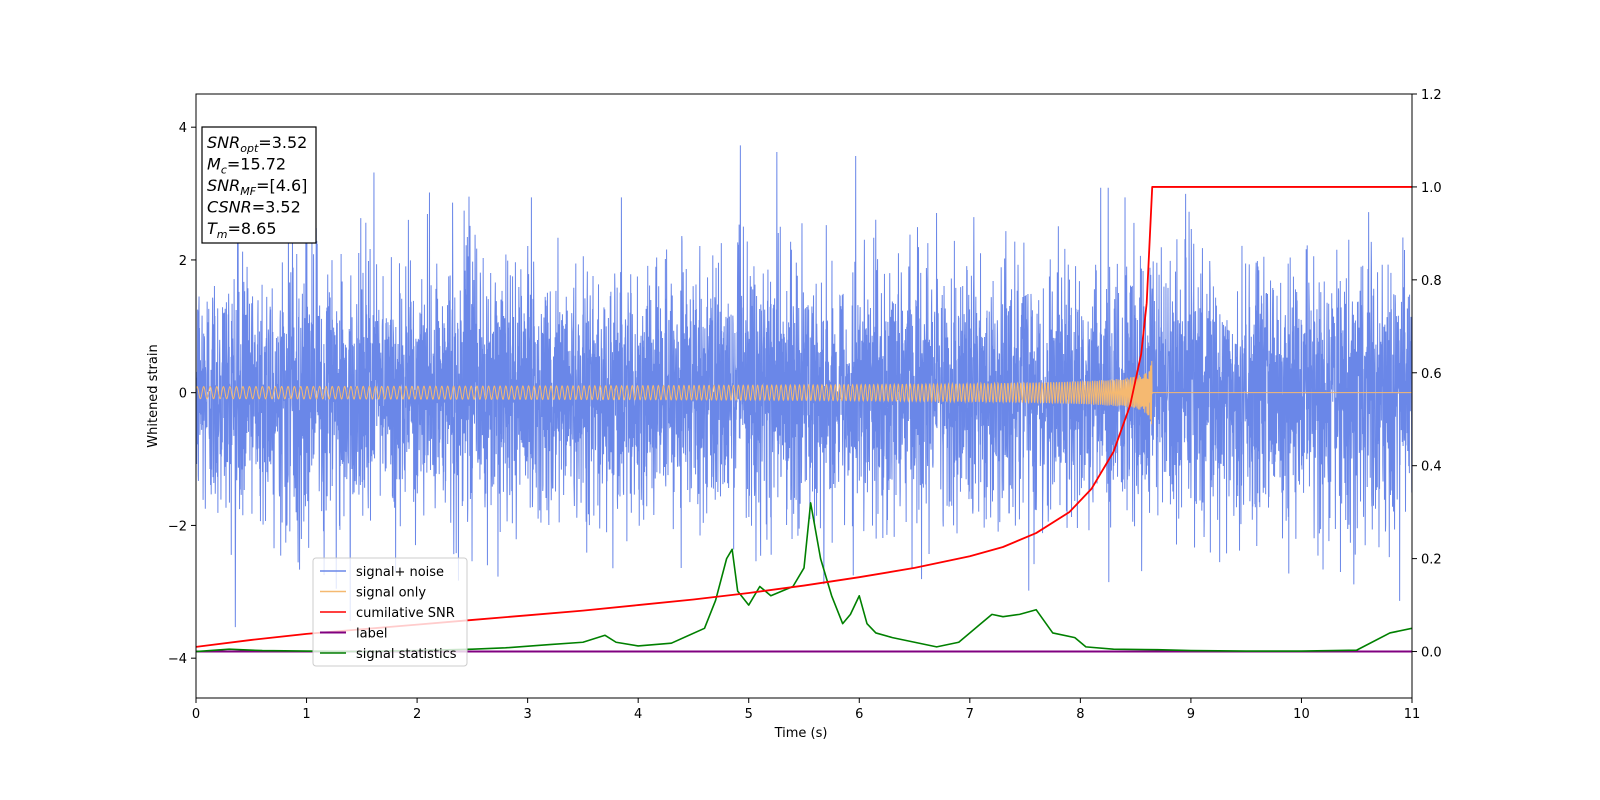  I want to click on x-tick-label: 11, so click(1412, 714).